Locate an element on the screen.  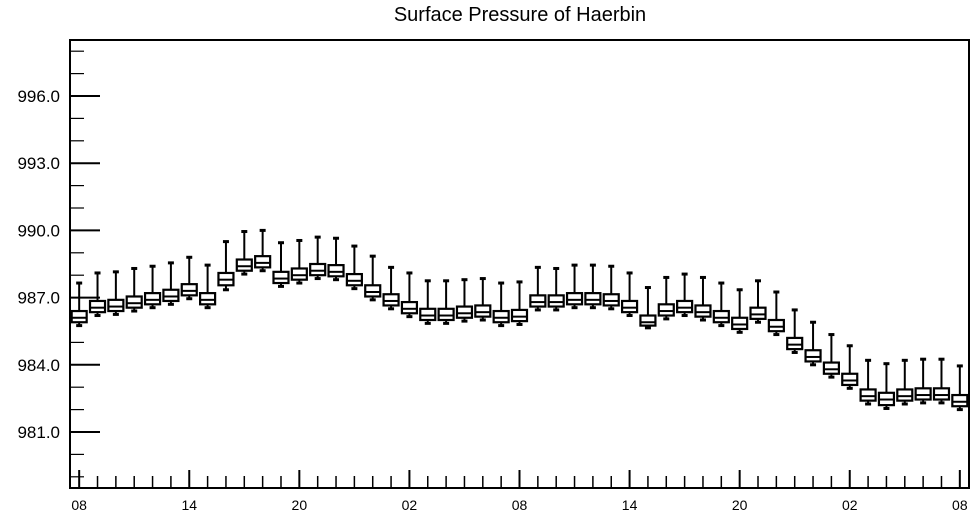
x-tick-label: 20 is located at coordinates (740, 505).